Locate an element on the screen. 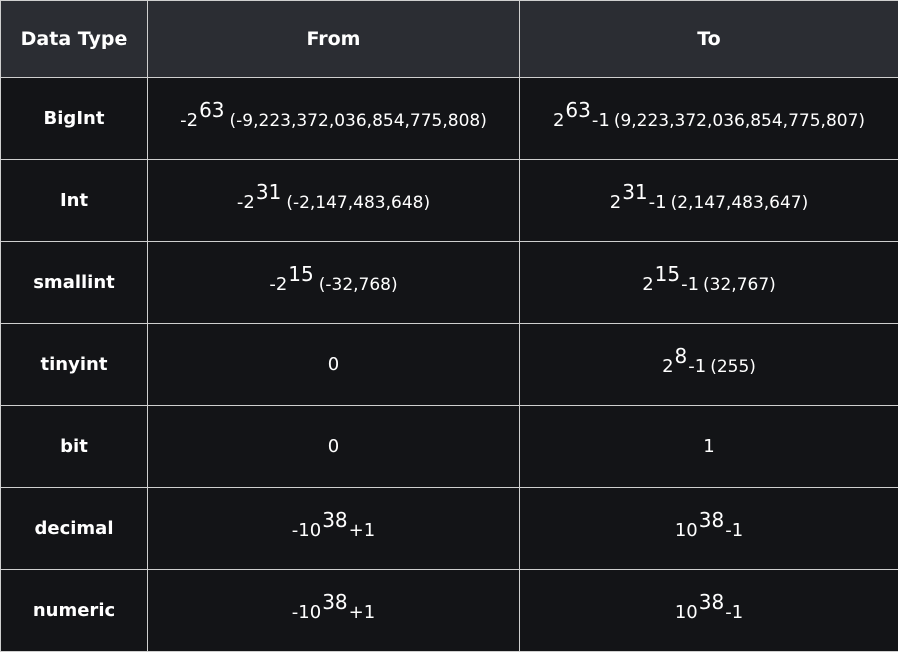  range-base: 1 is located at coordinates (708, 446).